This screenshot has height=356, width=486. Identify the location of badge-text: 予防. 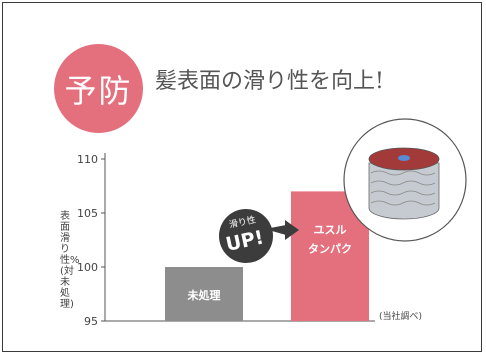
(98, 90).